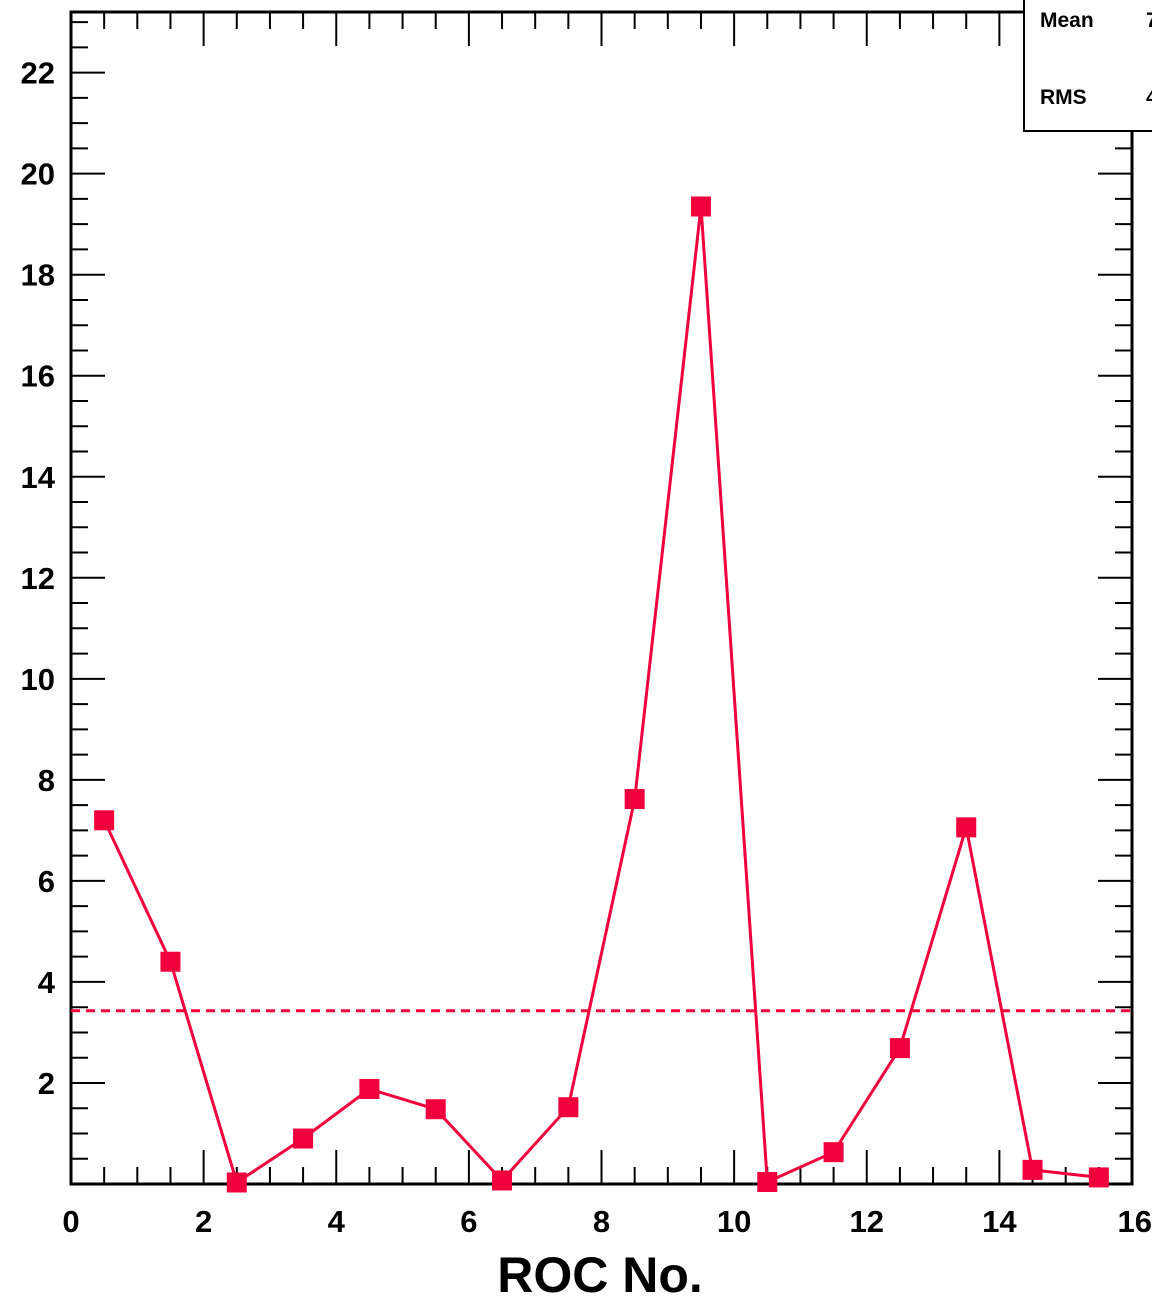  I want to click on x-tick-label: 16, so click(1135, 1221).